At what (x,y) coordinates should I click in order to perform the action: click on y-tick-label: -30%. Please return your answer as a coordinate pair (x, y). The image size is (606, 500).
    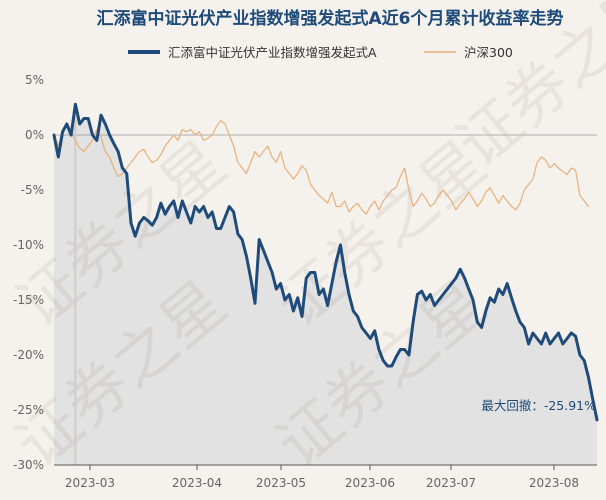
    Looking at the image, I should click on (28, 465).